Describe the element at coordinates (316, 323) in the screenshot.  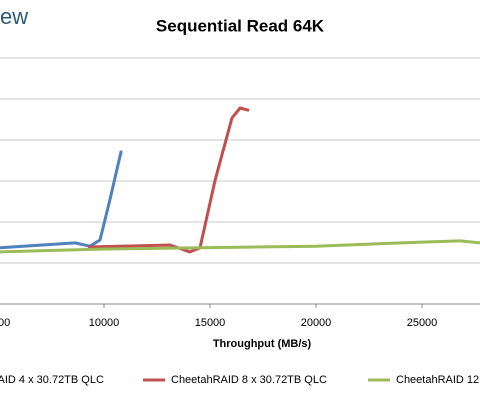
I see `x-tick-label: 20000` at that location.